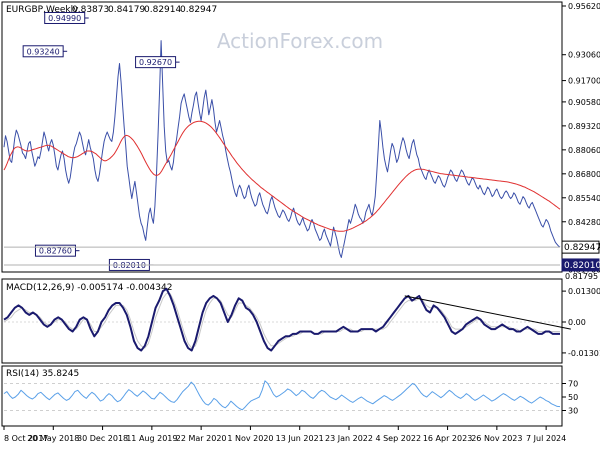 The height and width of the screenshot is (454, 600). I want to click on price-y-tick-label: 0.89320, so click(584, 126).